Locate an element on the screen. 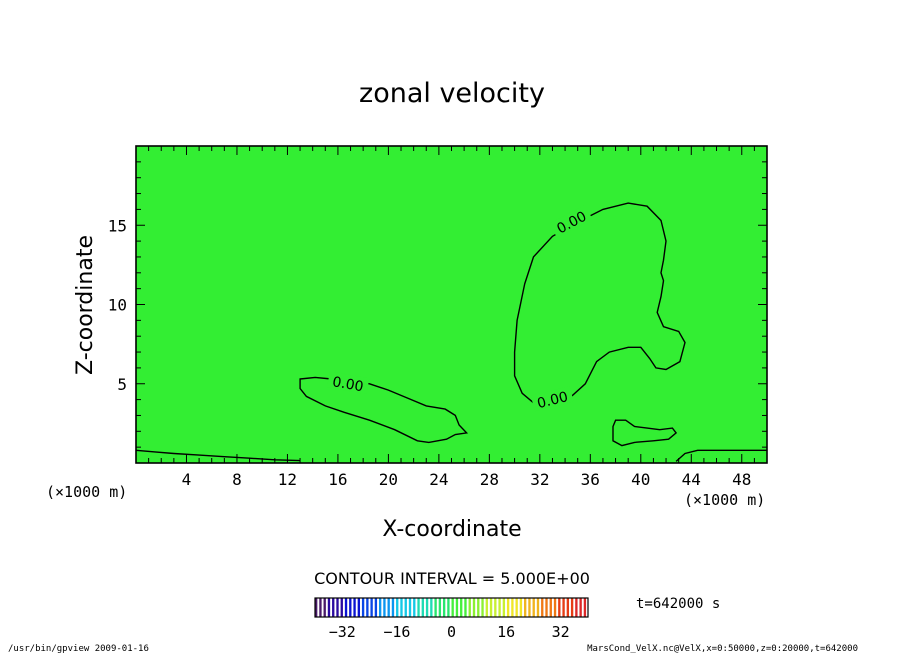 The height and width of the screenshot is (654, 904). y-tick-label: 15 is located at coordinates (117, 225).